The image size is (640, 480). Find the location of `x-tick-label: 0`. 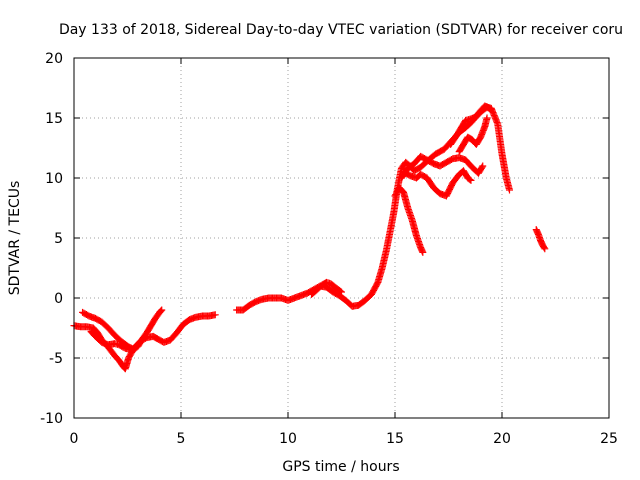

x-tick-label: 0 is located at coordinates (74, 439).